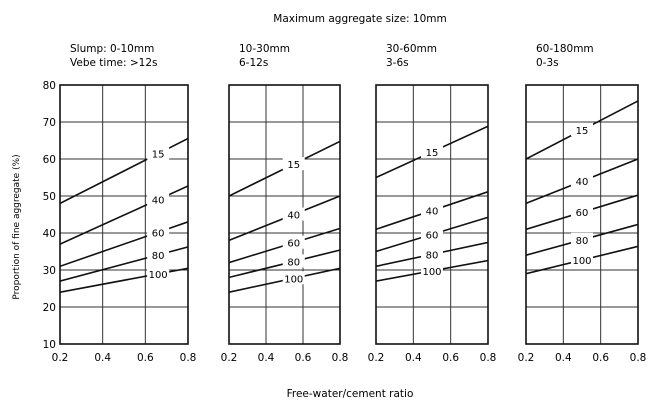 This screenshot has height=403, width=648. I want to click on panel-header-line: 10-30mm, so click(264, 49).